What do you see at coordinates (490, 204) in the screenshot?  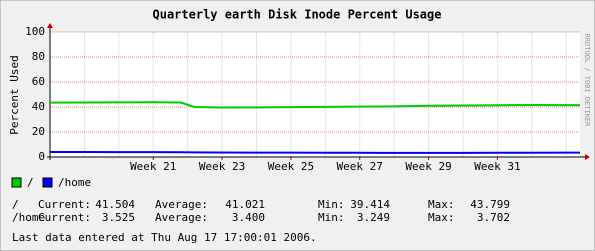 I see `stats-cell: 43.799` at bounding box center [490, 204].